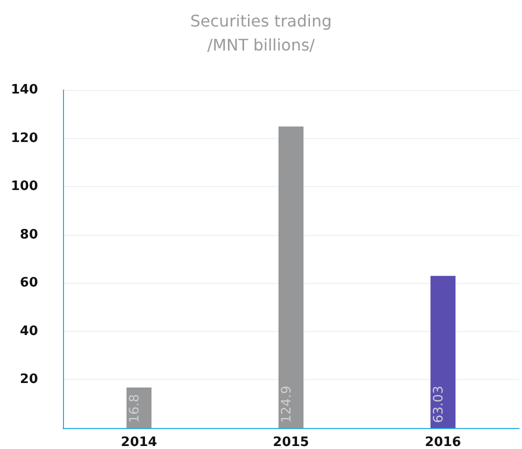 Image resolution: width=522 pixels, height=449 pixels. Describe the element at coordinates (135, 408) in the screenshot. I see `data-label: 16.8` at that location.